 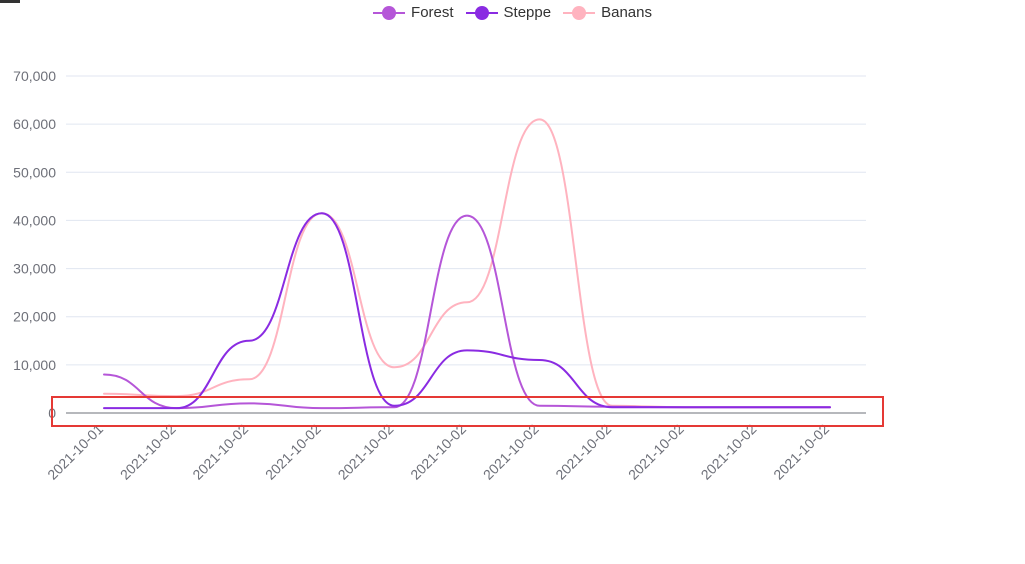 I want to click on legend-item-banans: Banans, so click(x=607, y=12).